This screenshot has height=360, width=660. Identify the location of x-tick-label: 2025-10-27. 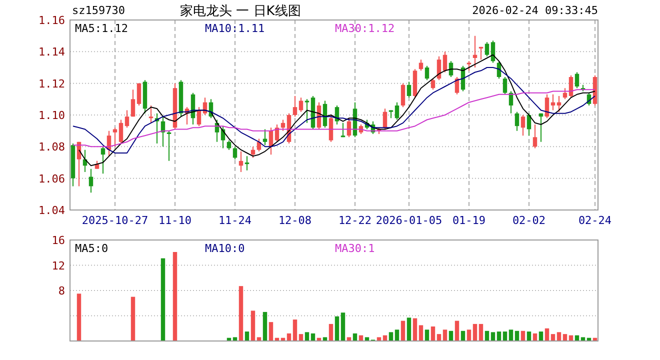
(115, 220).